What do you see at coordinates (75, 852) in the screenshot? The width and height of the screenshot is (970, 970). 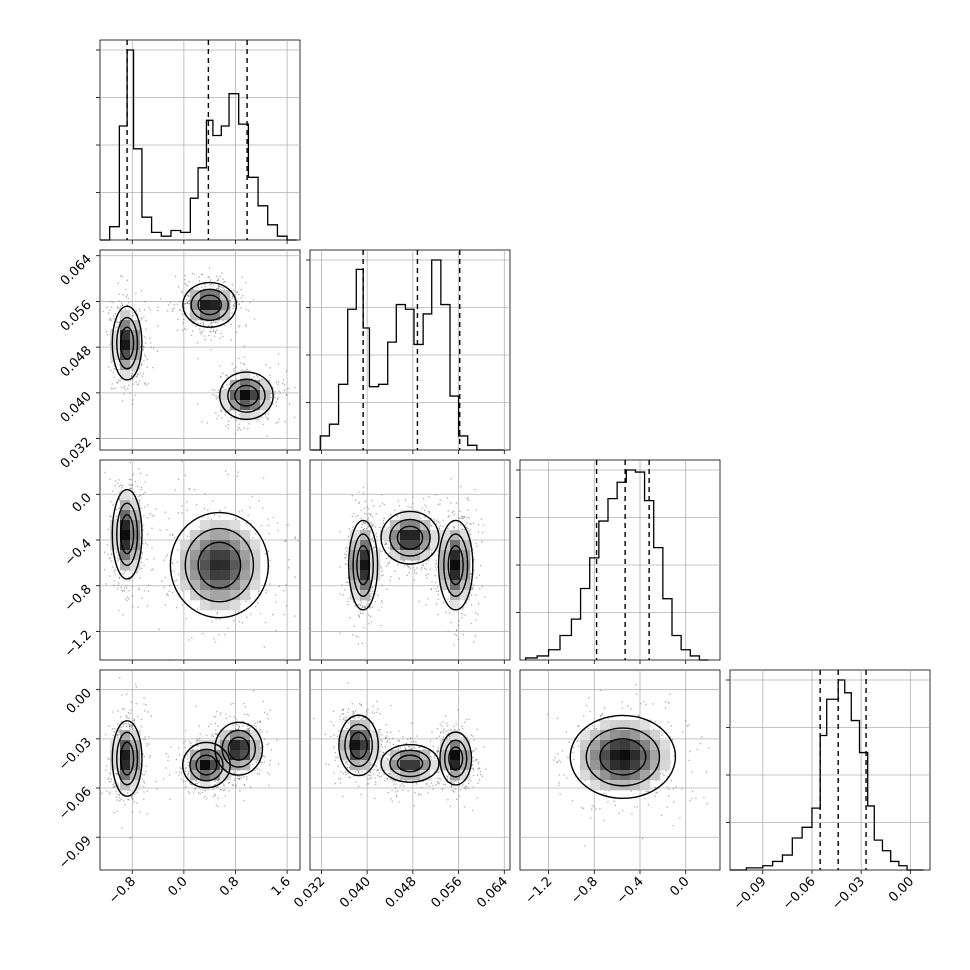 I see `y-tick-label: −0.09` at bounding box center [75, 852].